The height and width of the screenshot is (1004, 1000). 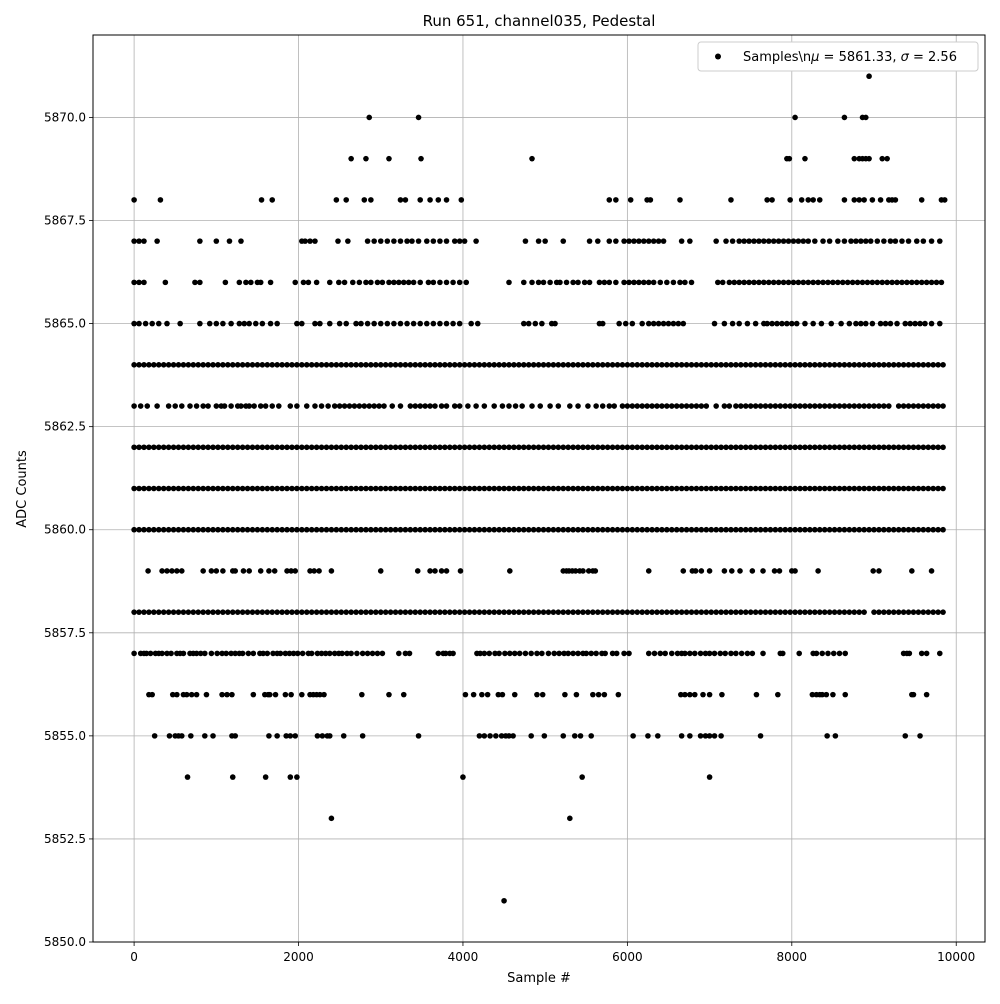 What do you see at coordinates (539, 21) in the screenshot?
I see `chart-title: Run 651, channel035, Pedestal` at bounding box center [539, 21].